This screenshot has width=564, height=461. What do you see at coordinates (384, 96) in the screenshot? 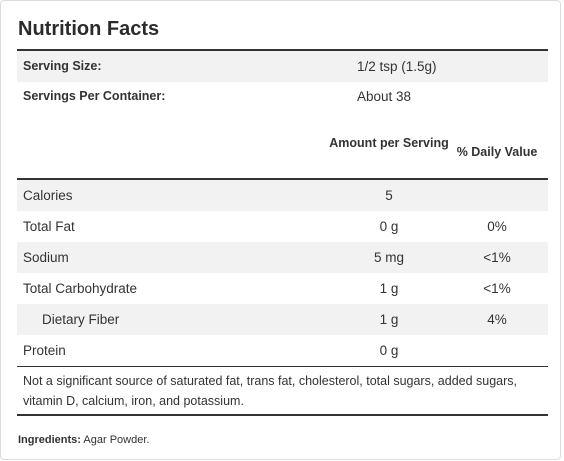
I see `servings-per-container-value: About 38` at bounding box center [384, 96].